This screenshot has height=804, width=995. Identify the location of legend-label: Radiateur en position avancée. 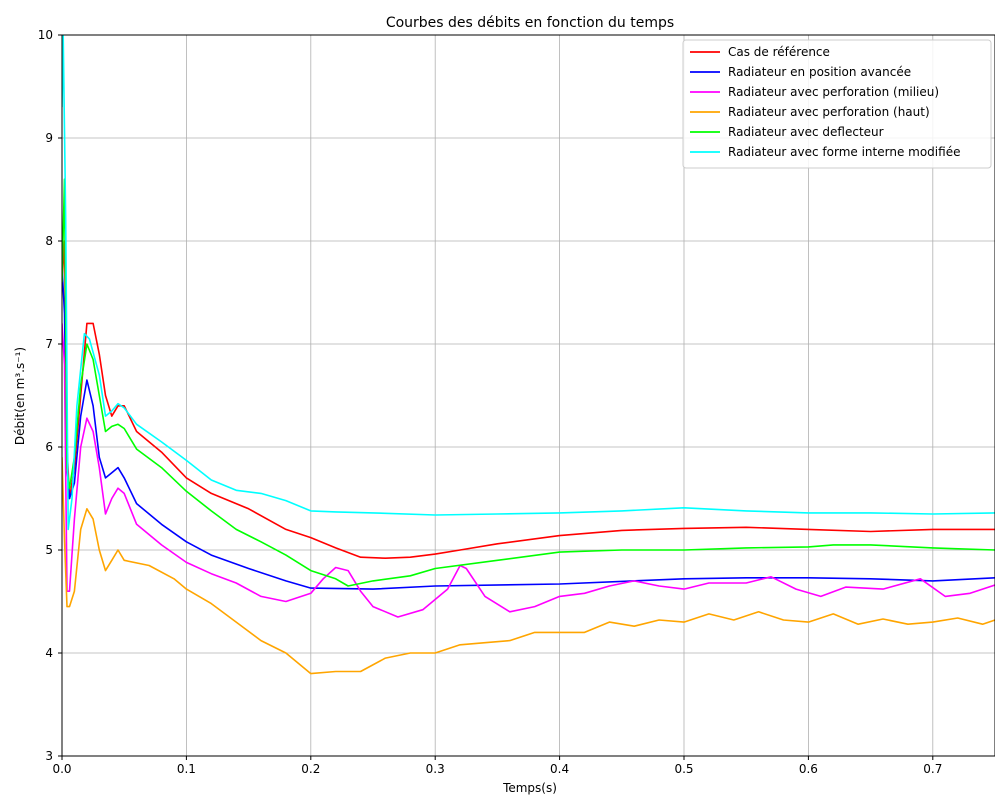
(819, 72).